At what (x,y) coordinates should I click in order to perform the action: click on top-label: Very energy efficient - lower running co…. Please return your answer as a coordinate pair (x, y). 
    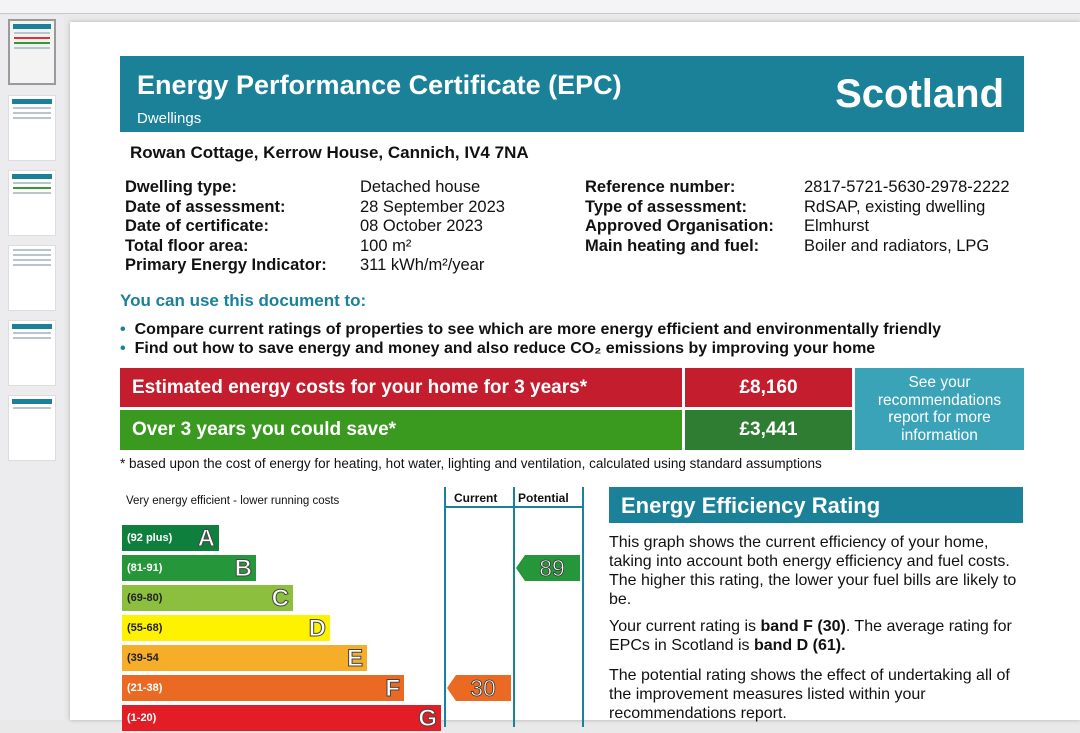
    Looking at the image, I should click on (233, 501).